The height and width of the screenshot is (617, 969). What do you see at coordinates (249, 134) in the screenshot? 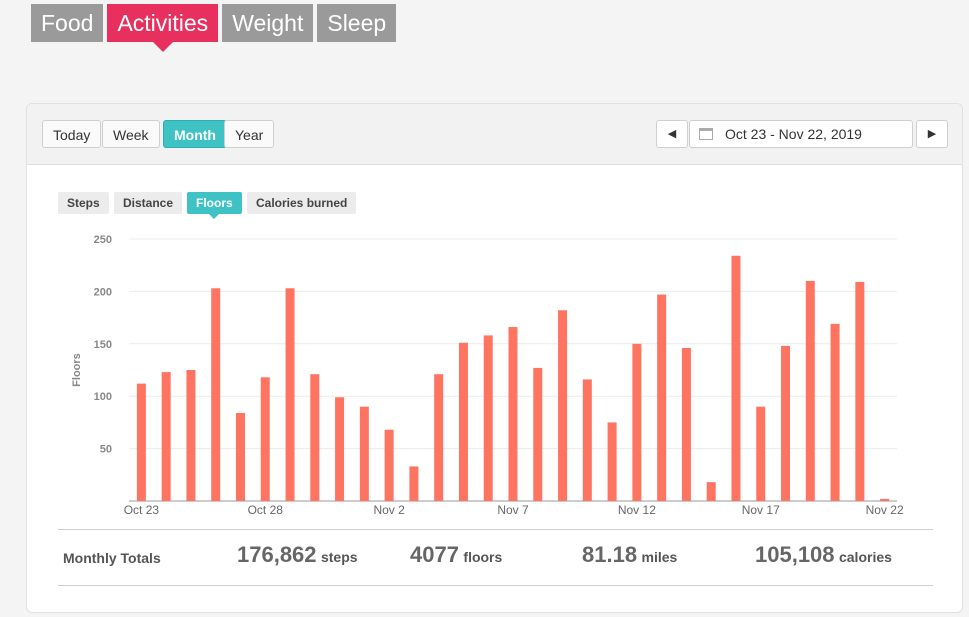
I see `range-year-button: Year` at bounding box center [249, 134].